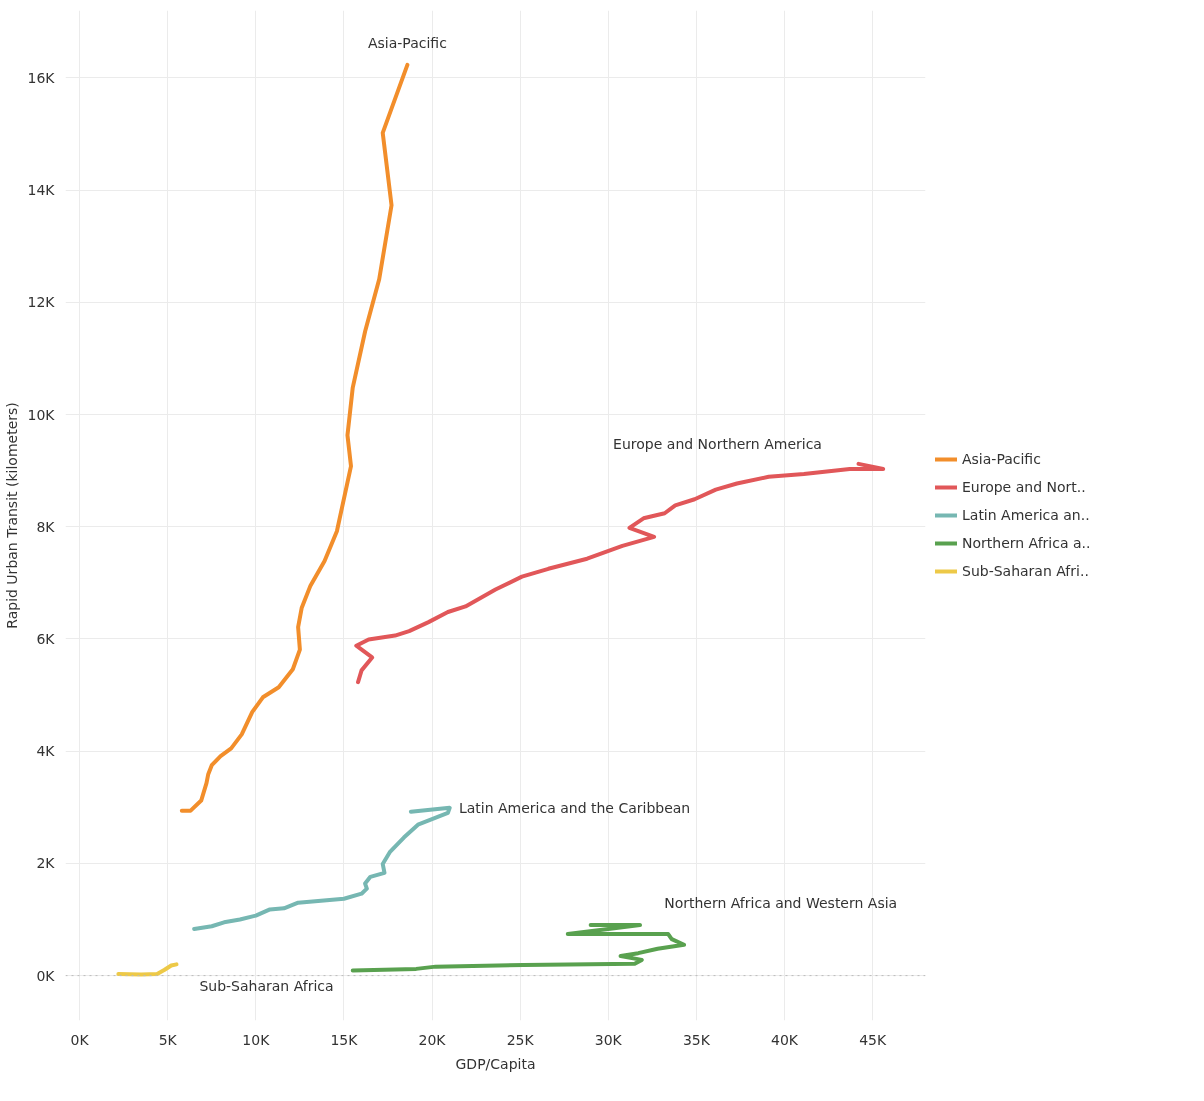 The height and width of the screenshot is (1101, 1204). I want to click on y-tick-label: 0K, so click(46, 975).